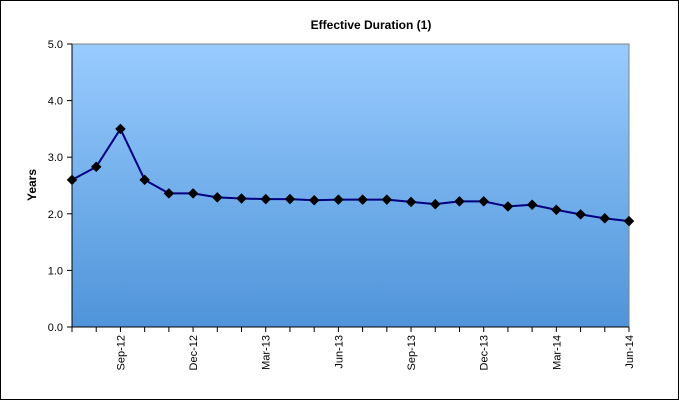  Describe the element at coordinates (55, 158) in the screenshot. I see `y-tick-label: 3.0` at that location.